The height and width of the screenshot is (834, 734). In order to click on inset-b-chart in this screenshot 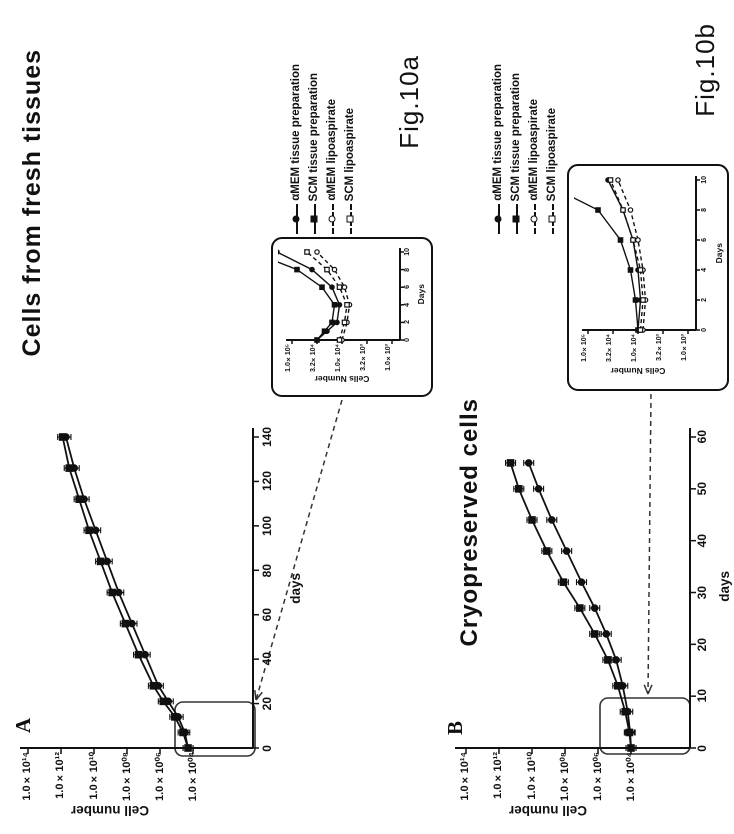, I will do `click(637, 255)`.